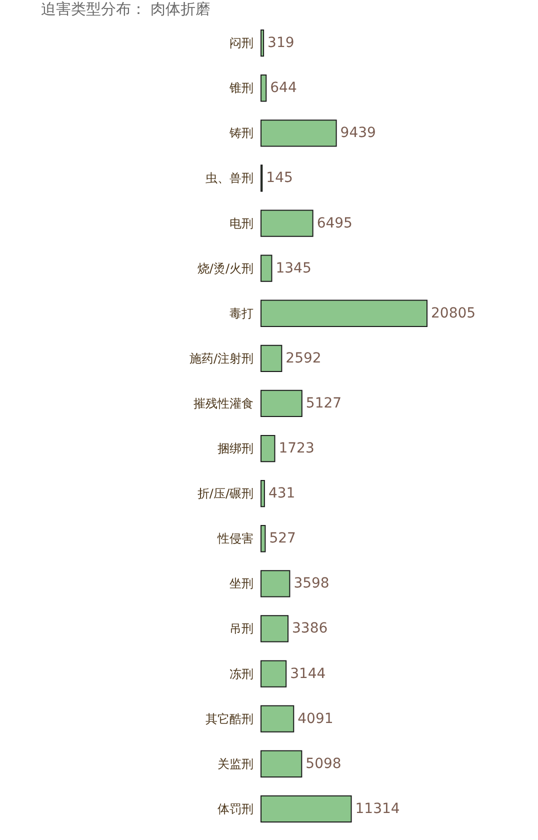 This screenshot has height=840, width=538. Describe the element at coordinates (308, 674) in the screenshot. I see `data-label: 3144` at that location.